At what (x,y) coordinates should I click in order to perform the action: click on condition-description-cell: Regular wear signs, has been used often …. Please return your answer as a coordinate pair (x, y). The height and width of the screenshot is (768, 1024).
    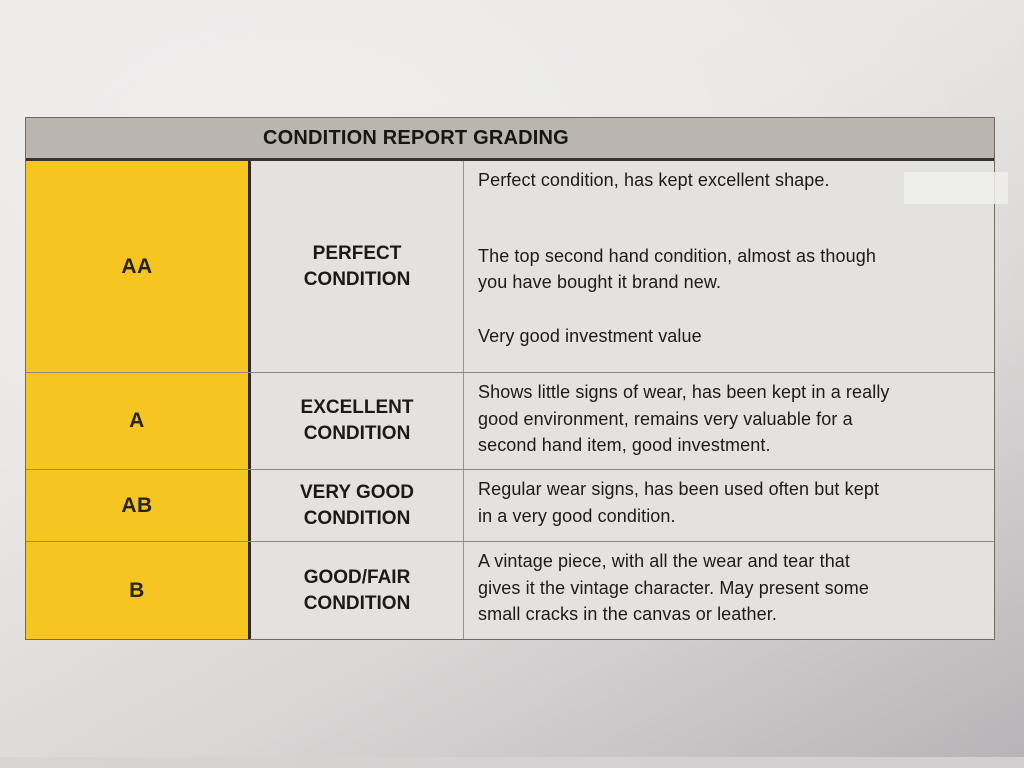
    Looking at the image, I should click on (729, 505).